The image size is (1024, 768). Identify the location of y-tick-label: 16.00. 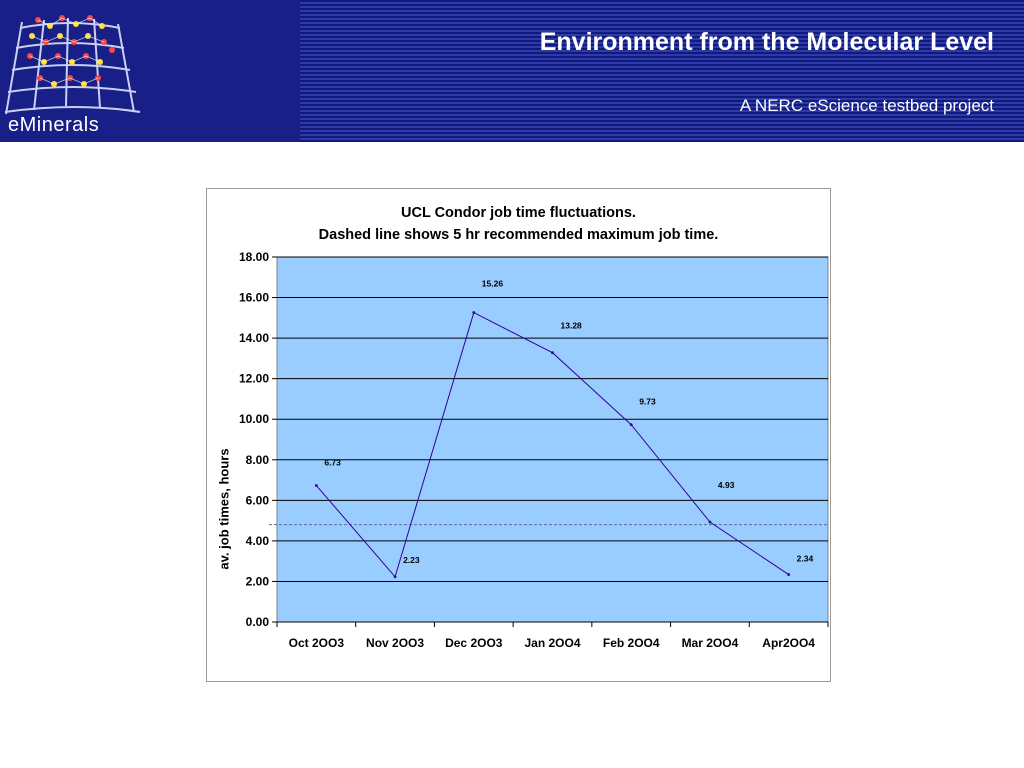
(254, 298).